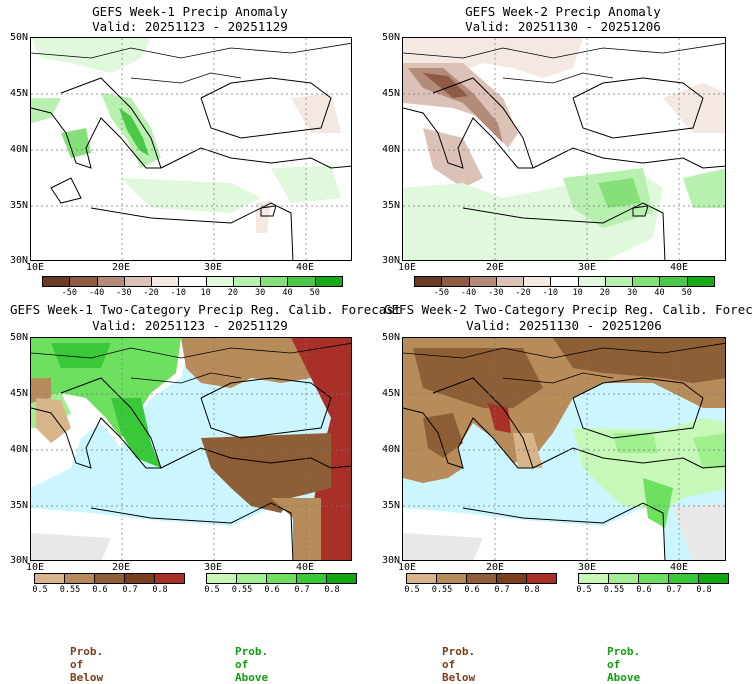 The height and width of the screenshot is (684, 752). What do you see at coordinates (18, 260) in the screenshot?
I see `lat-label: 30N` at bounding box center [18, 260].